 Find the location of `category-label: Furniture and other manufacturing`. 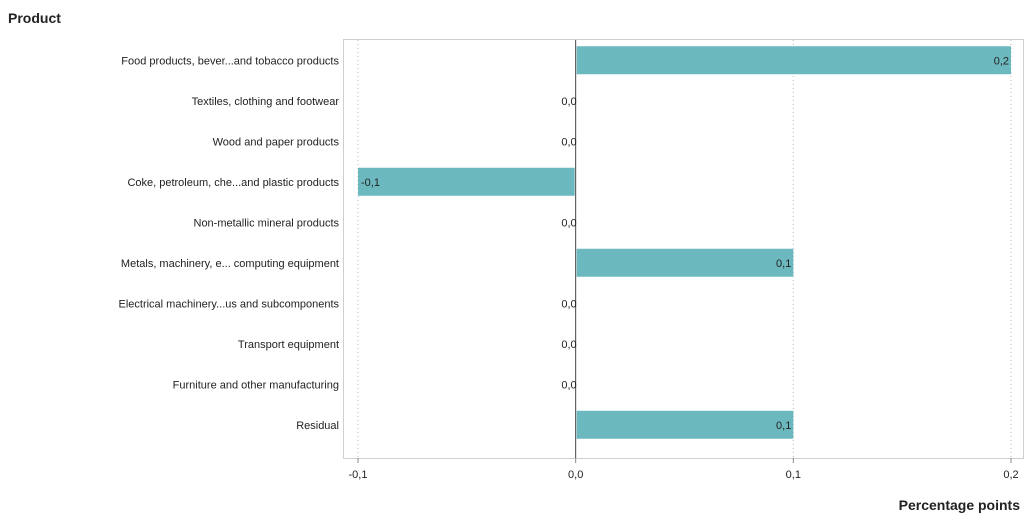

category-label: Furniture and other manufacturing is located at coordinates (256, 385).